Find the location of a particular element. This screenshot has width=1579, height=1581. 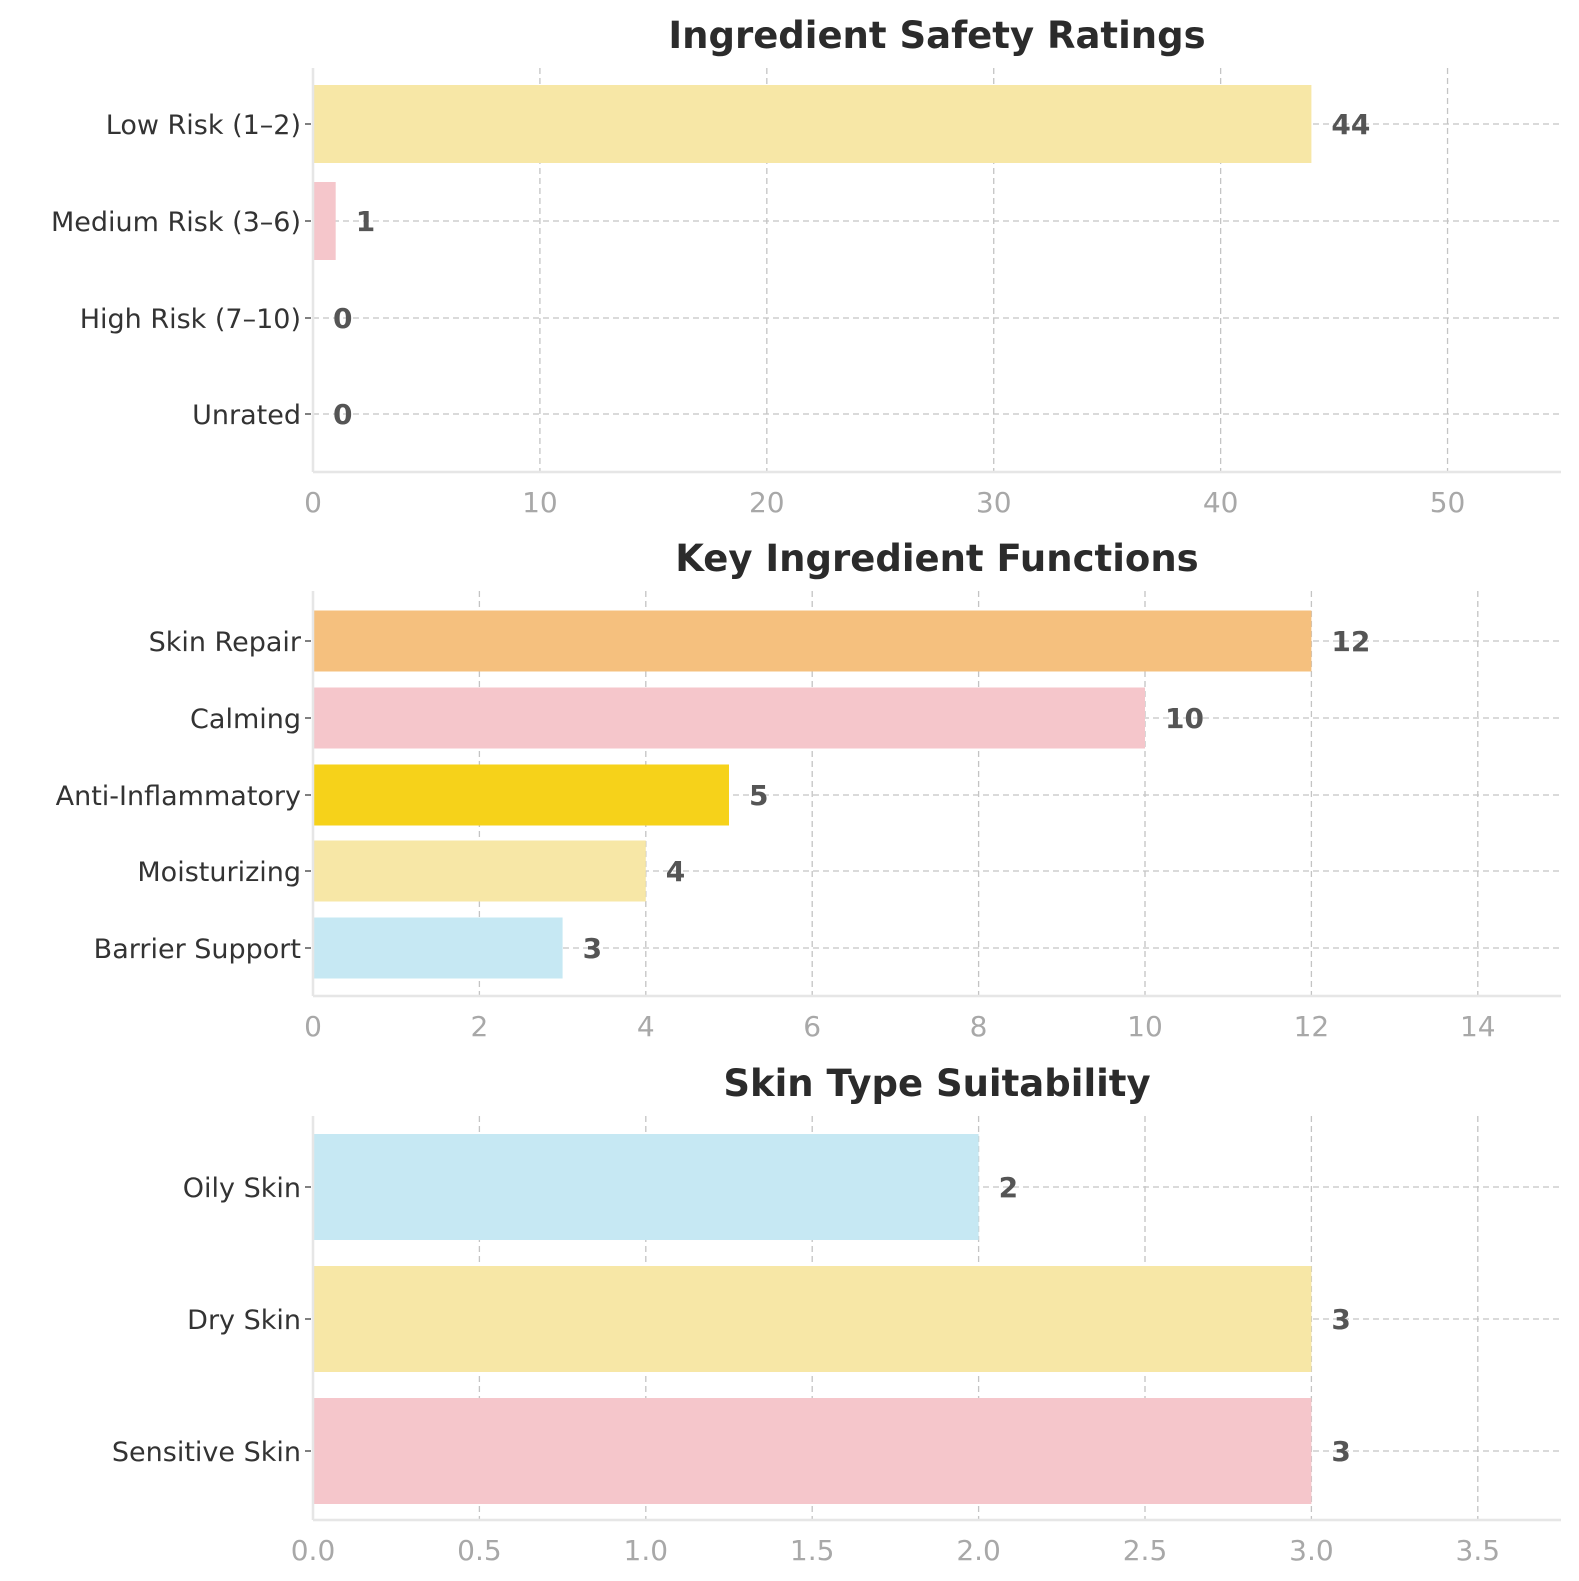

p0-category-label: Unrated is located at coordinates (246, 415).